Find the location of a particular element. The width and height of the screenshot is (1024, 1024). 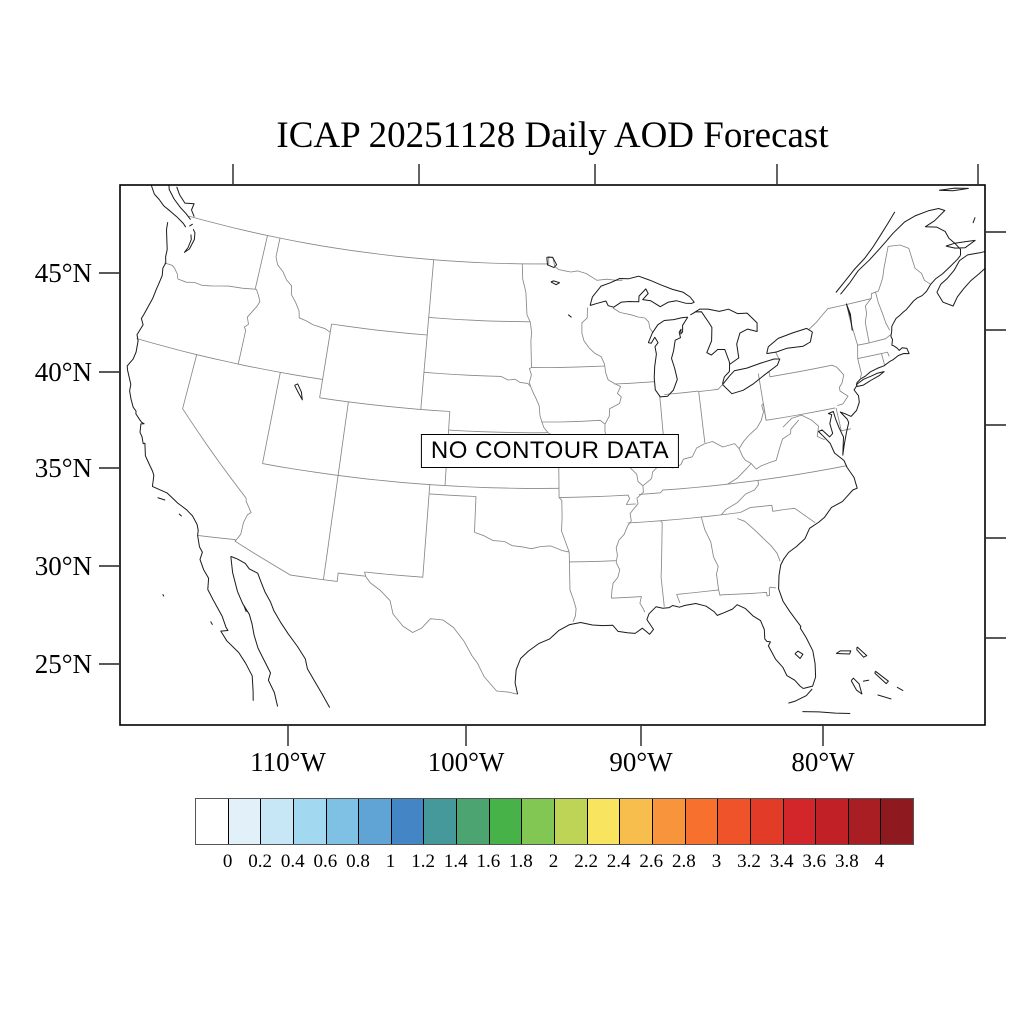

colorbar-tick-label: 2.6 is located at coordinates (651, 861).